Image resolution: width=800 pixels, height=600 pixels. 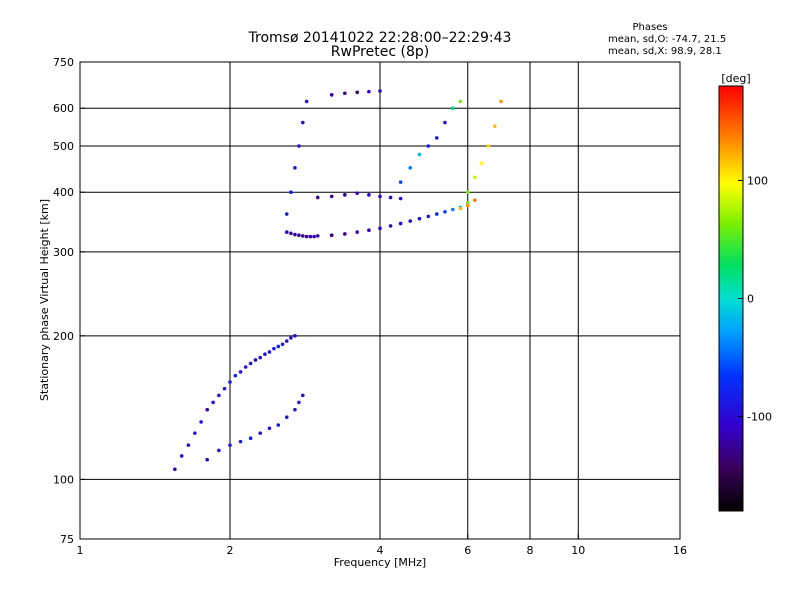 I want to click on y-axis-ticks: 75 100 200 300 400 500 600 750, so click(x=69, y=301).